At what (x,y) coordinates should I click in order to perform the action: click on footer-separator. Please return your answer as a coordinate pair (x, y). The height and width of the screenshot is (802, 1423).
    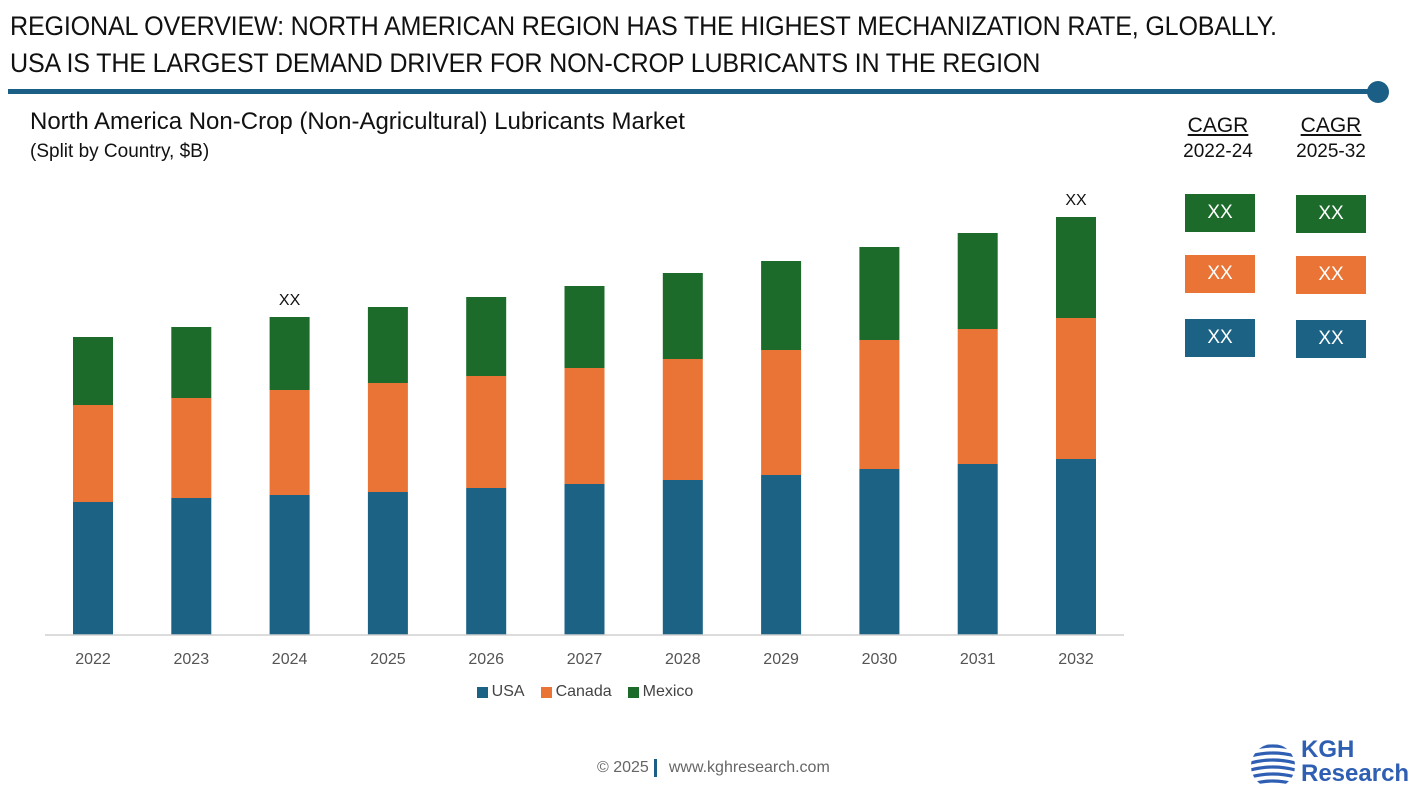
    Looking at the image, I should click on (655, 768).